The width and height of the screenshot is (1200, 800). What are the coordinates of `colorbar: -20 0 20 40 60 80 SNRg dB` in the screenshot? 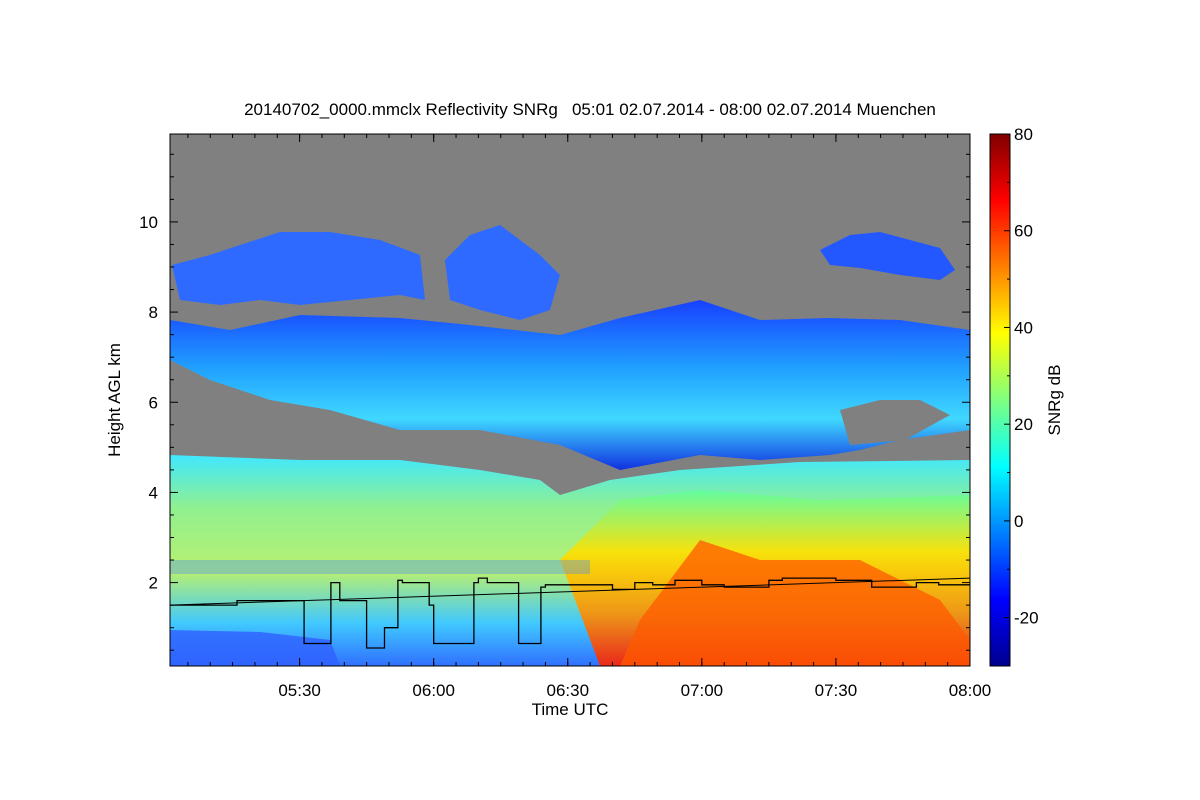 It's located at (1026, 396).